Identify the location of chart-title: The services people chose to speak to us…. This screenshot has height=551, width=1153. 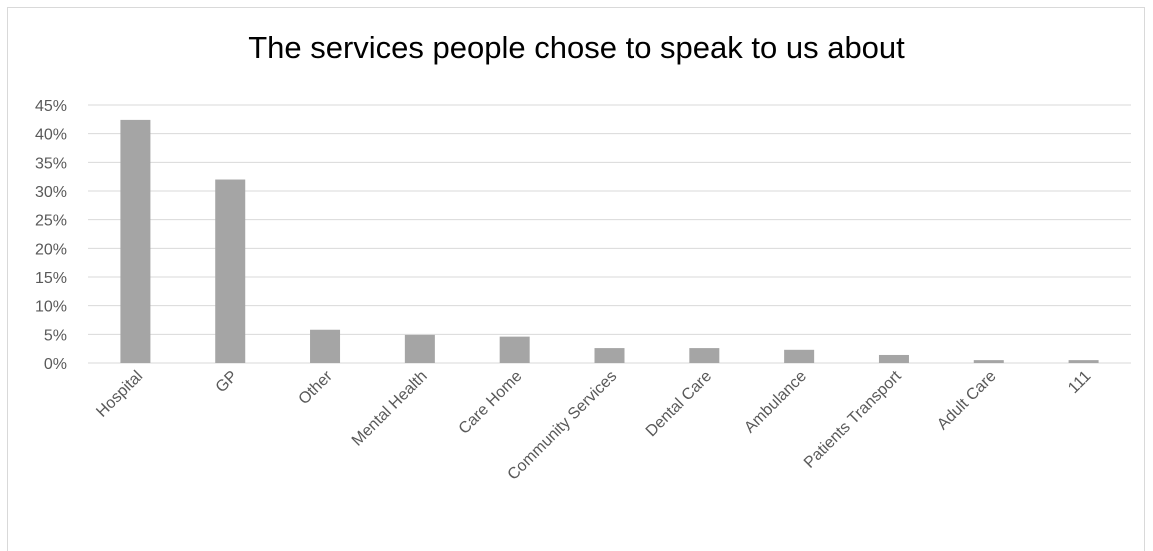
(576, 47).